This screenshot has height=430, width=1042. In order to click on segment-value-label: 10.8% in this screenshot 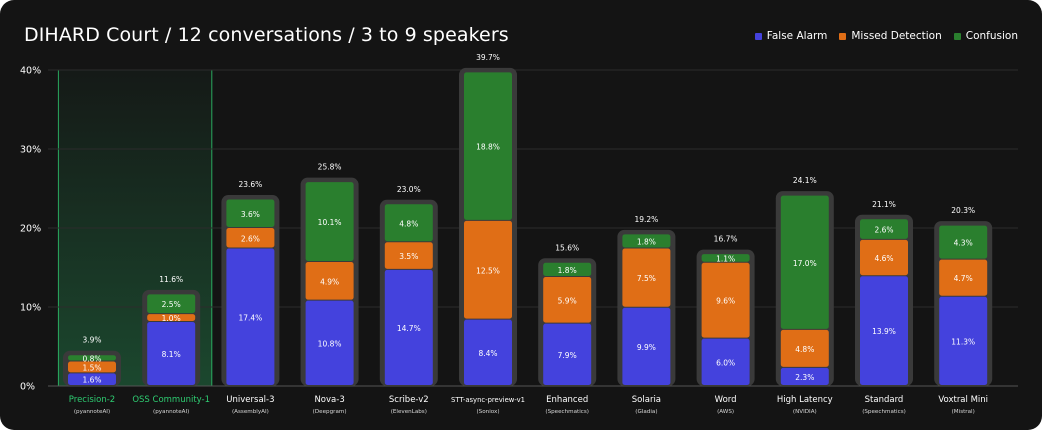, I will do `click(330, 343)`.